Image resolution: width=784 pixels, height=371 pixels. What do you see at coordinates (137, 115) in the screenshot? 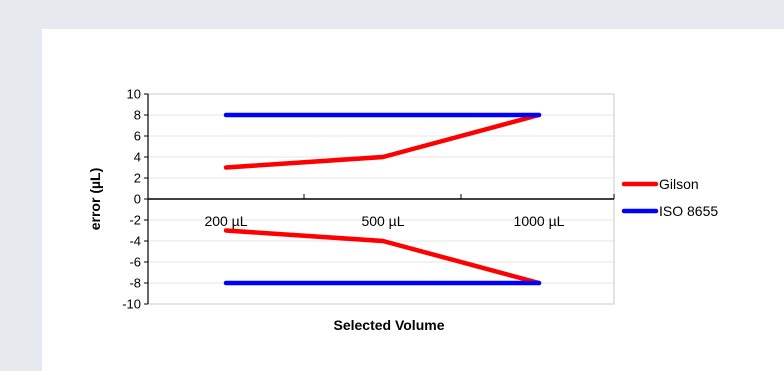
I see `y-tick-label-1: 8` at bounding box center [137, 115].